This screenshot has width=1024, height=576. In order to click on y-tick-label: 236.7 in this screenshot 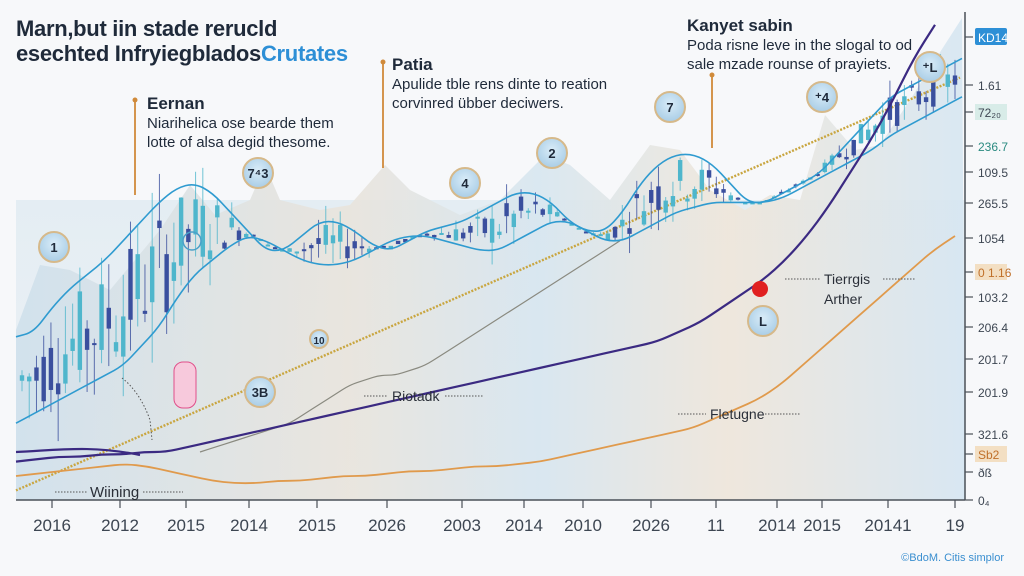, I will do `click(993, 147)`.